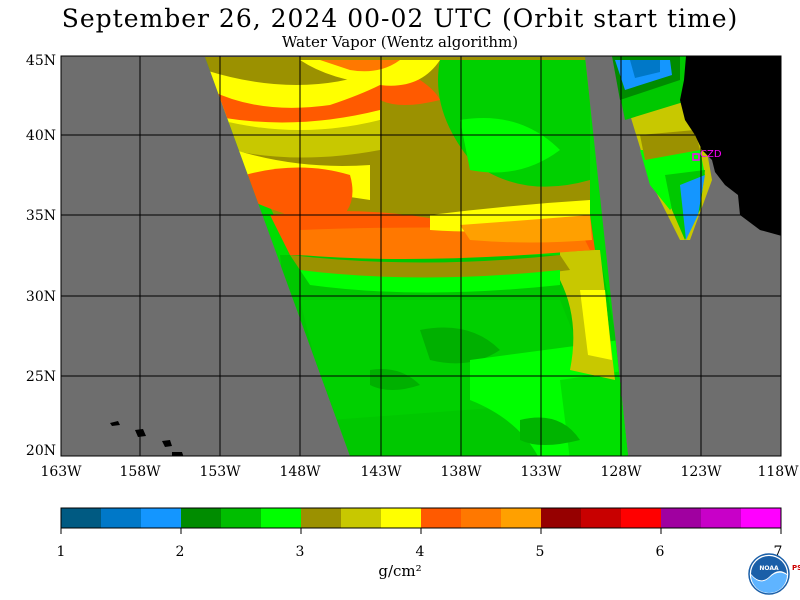 Image resolution: width=800 pixels, height=600 pixels. What do you see at coordinates (420, 552) in the screenshot?
I see `colorbar-tick: 4` at bounding box center [420, 552].